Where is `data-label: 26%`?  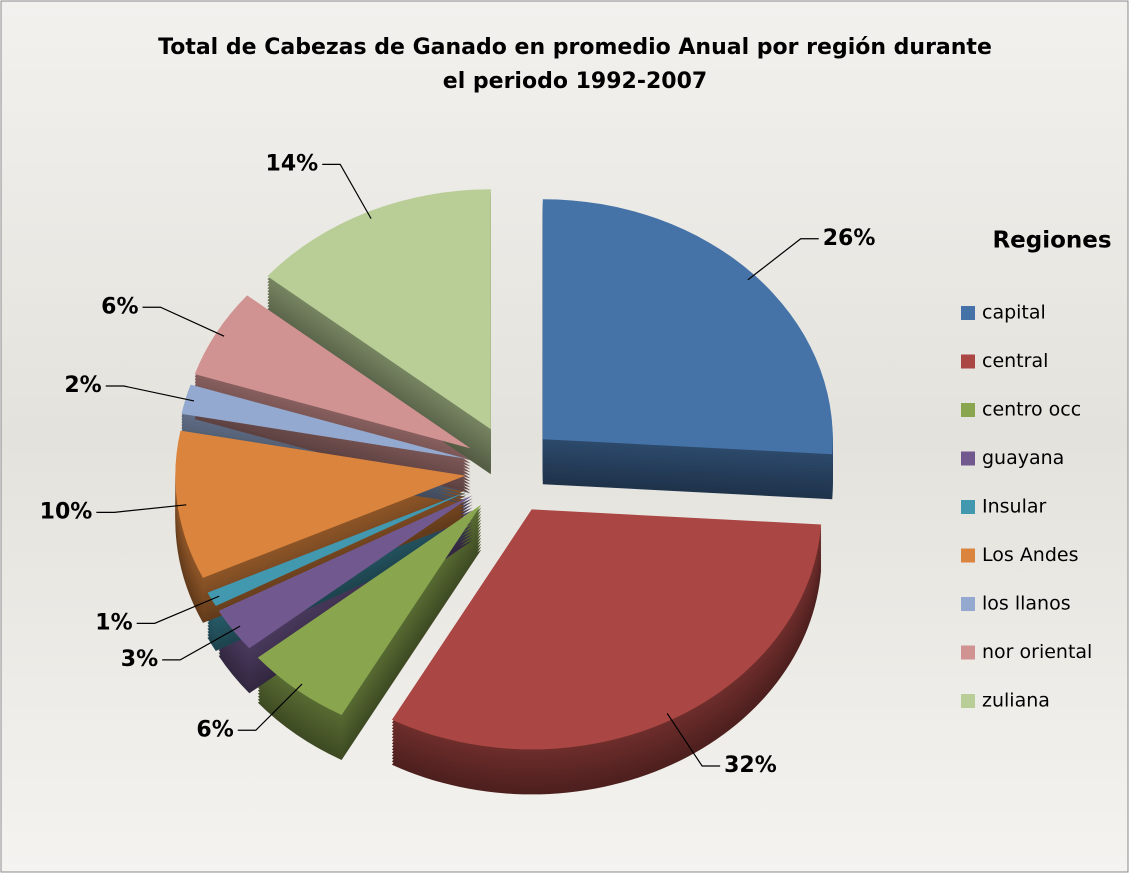 data-label: 26% is located at coordinates (849, 238).